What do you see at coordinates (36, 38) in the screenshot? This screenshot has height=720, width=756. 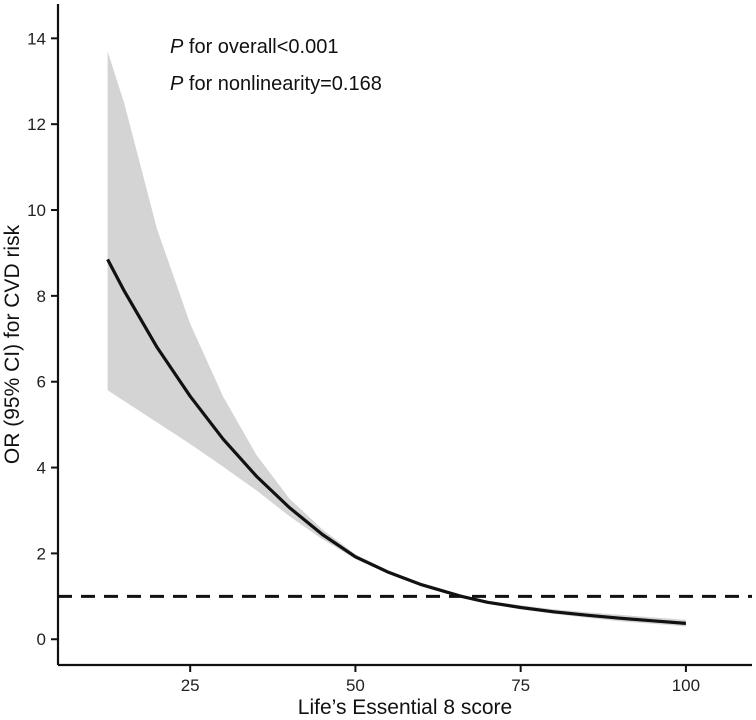 I see `y-tick-label: 14` at bounding box center [36, 38].